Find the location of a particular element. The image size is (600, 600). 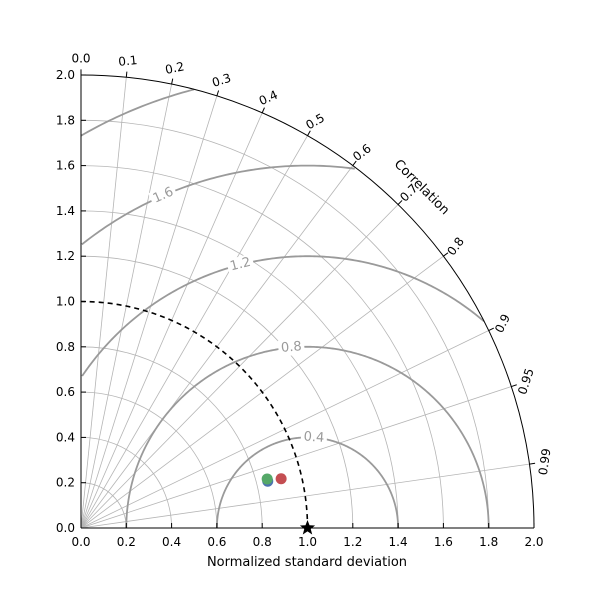

y-tick-label: 0.2 is located at coordinates (65, 483).